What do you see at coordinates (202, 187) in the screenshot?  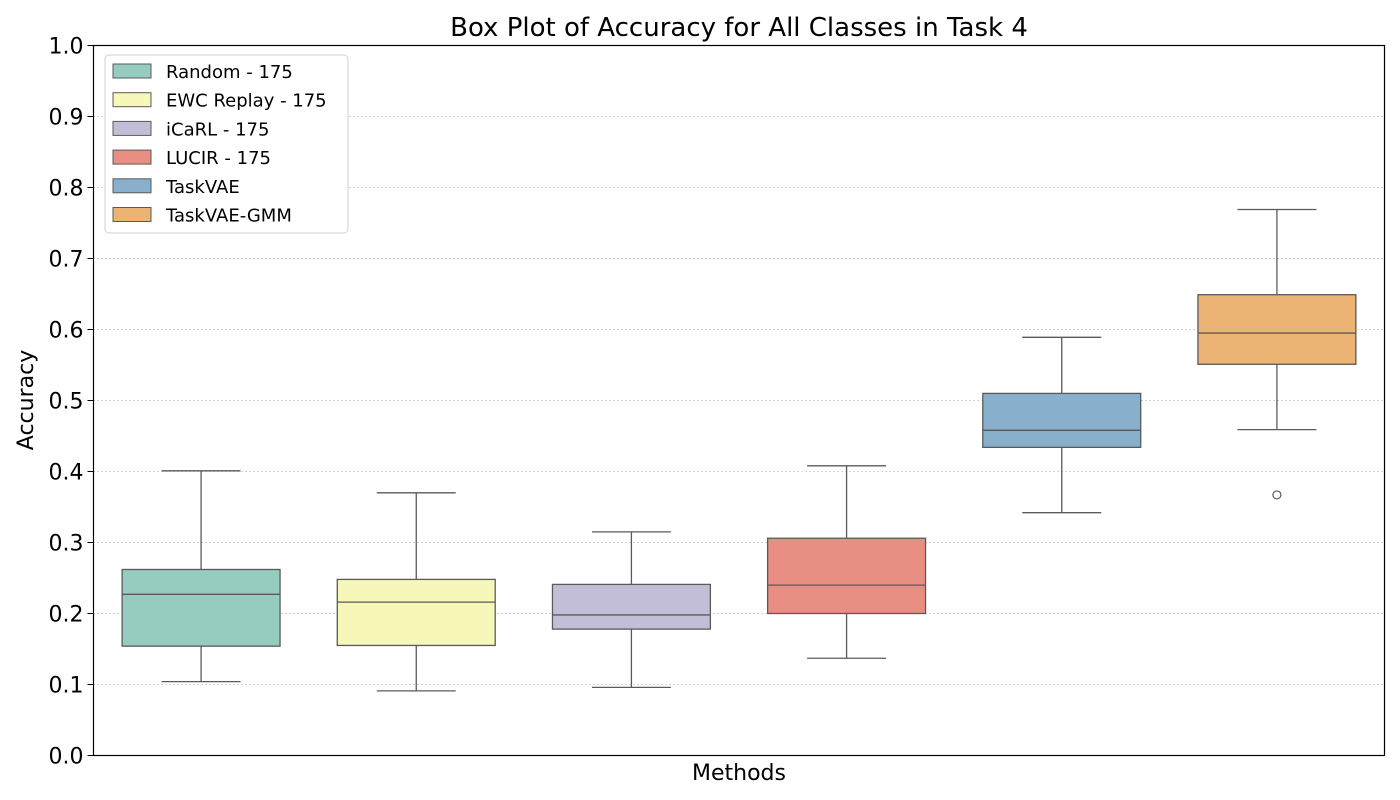 I see `legend-label: TaskVAE` at bounding box center [202, 187].